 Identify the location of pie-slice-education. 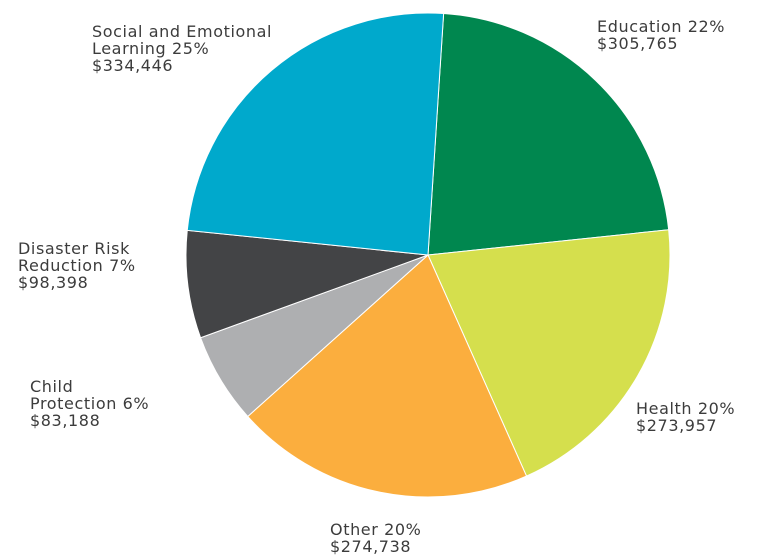
(548, 134).